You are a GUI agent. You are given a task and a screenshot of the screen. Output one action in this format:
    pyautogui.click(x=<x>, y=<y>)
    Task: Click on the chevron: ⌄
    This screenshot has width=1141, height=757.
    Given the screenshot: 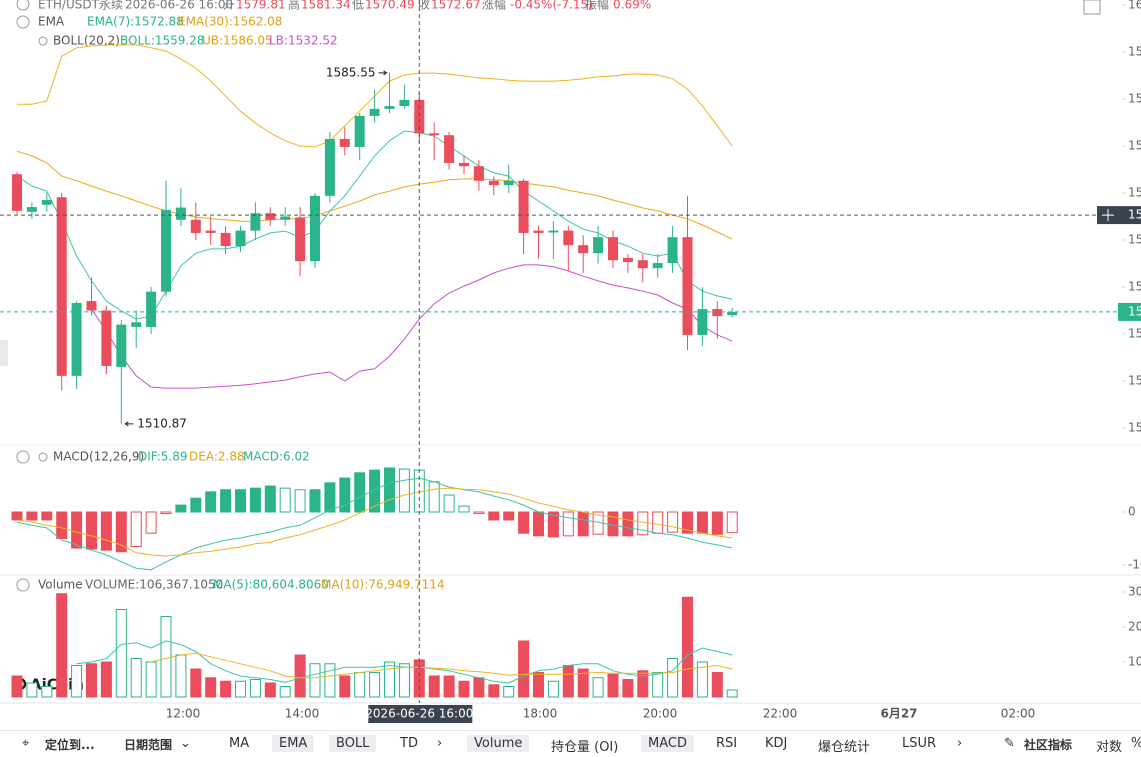 What is the action you would take?
    pyautogui.click(x=185, y=743)
    